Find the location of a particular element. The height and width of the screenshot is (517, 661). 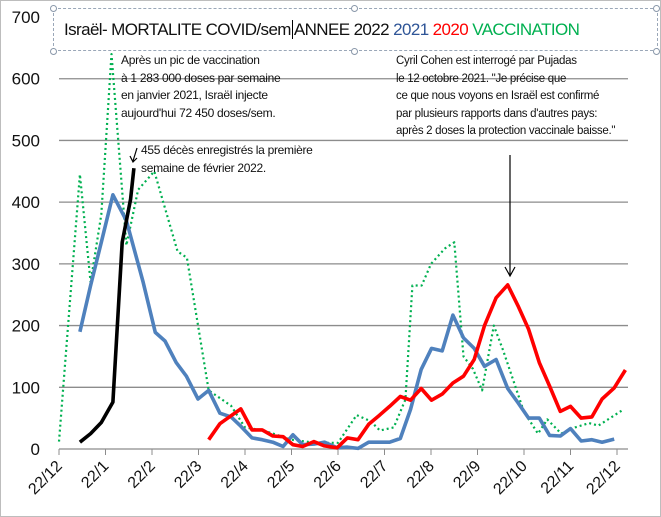

y-tick-label: 400 is located at coordinates (26, 202).